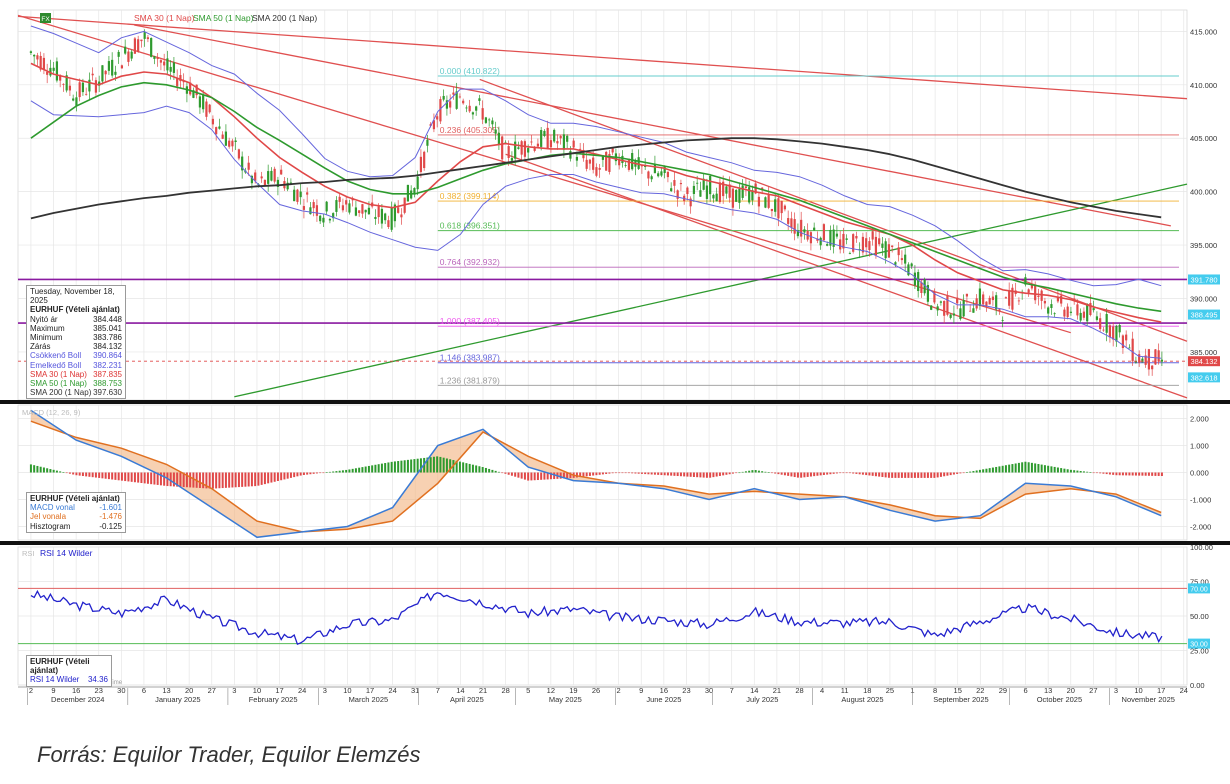  What do you see at coordinates (1200, 527) in the screenshot?
I see `macd-y-tick: -2.000` at bounding box center [1200, 527].